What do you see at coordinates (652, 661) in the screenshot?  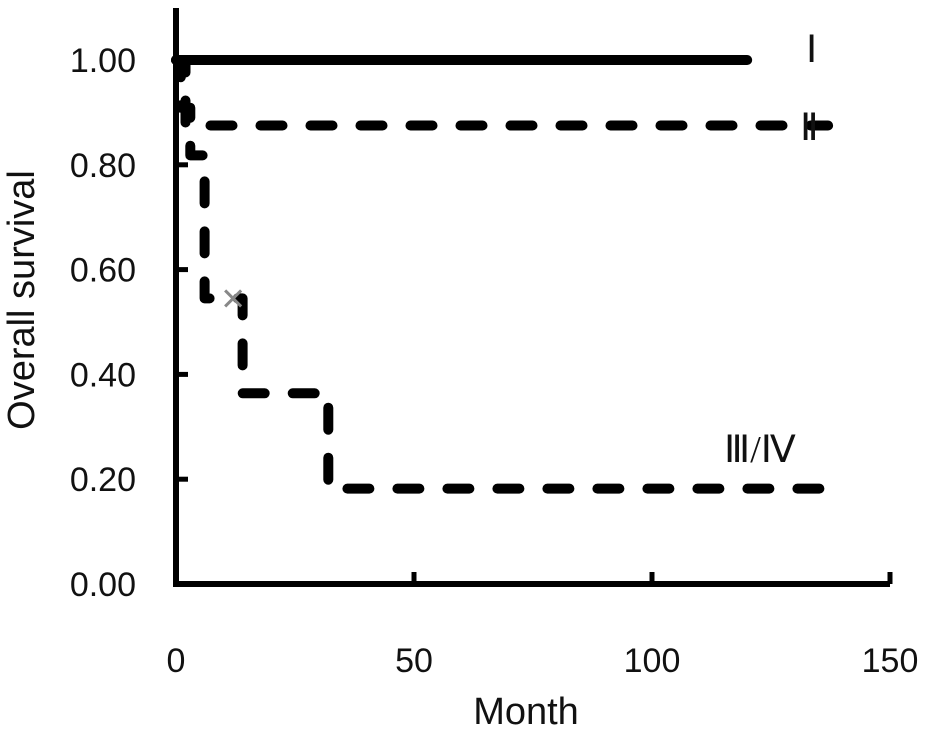 I see `x-tick-label: 100` at bounding box center [652, 661].